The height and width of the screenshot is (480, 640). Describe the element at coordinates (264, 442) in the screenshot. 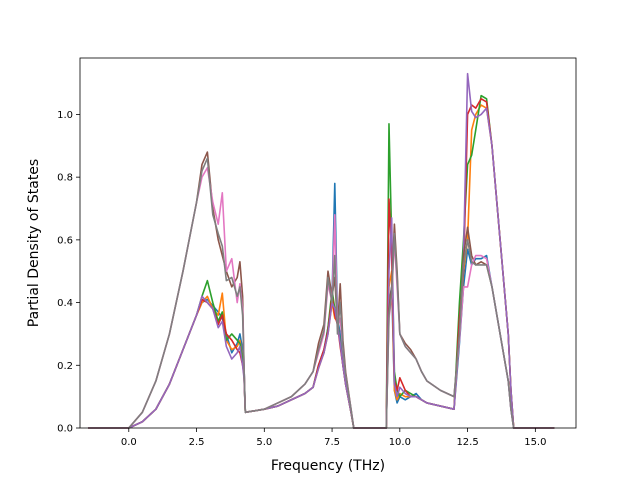

I see `x-tick-label: 5.0` at that location.